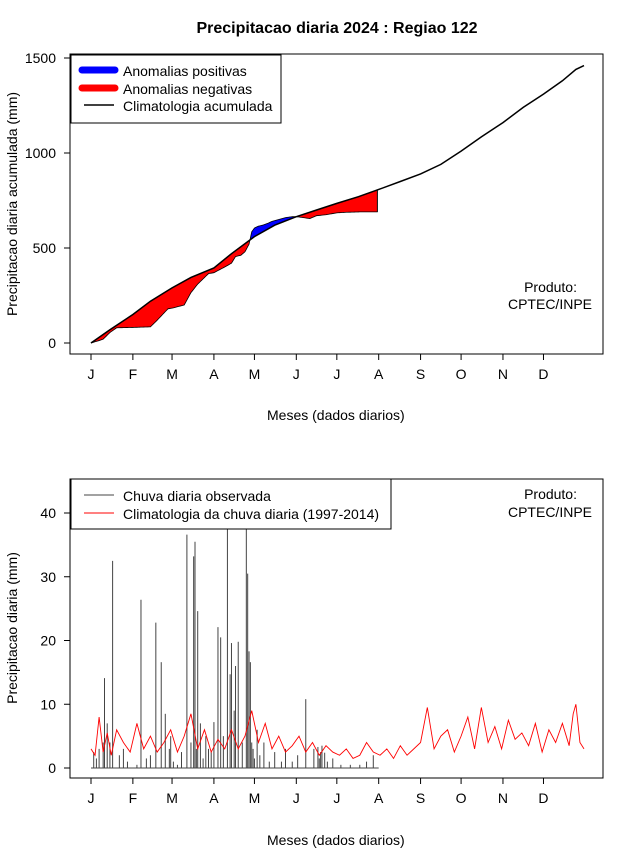 This screenshot has height=850, width=640. Describe the element at coordinates (198, 106) in the screenshot. I see `legend-label-climatology: Climatologia acumulada` at that location.